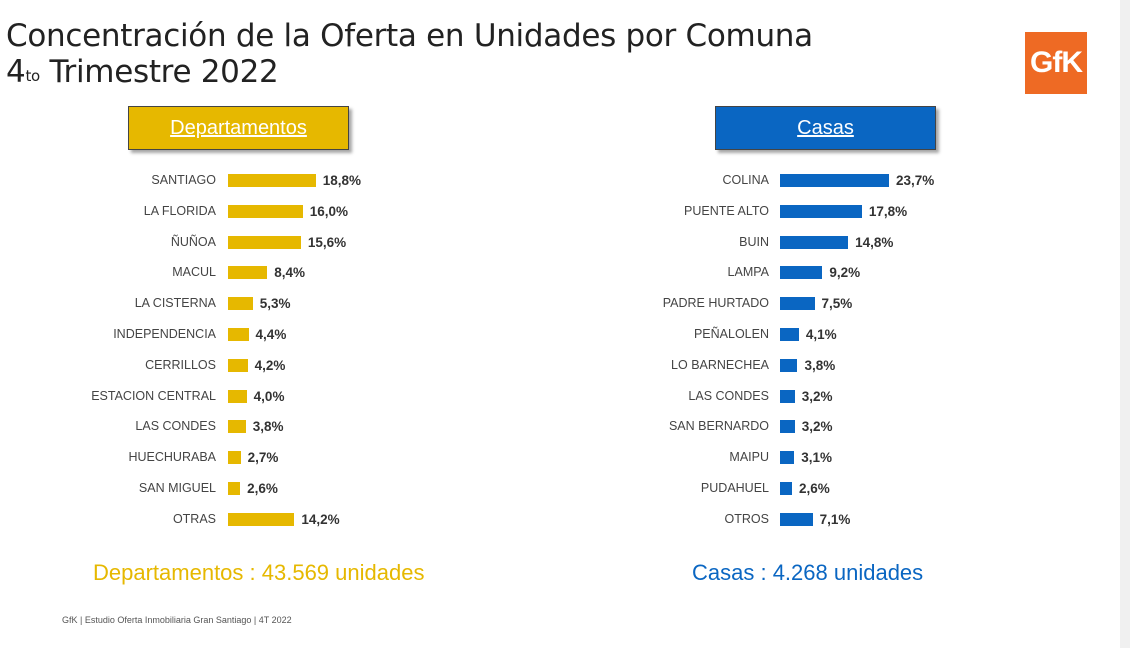 The height and width of the screenshot is (648, 1130). What do you see at coordinates (1125, 324) in the screenshot?
I see `scrollbar` at bounding box center [1125, 324].